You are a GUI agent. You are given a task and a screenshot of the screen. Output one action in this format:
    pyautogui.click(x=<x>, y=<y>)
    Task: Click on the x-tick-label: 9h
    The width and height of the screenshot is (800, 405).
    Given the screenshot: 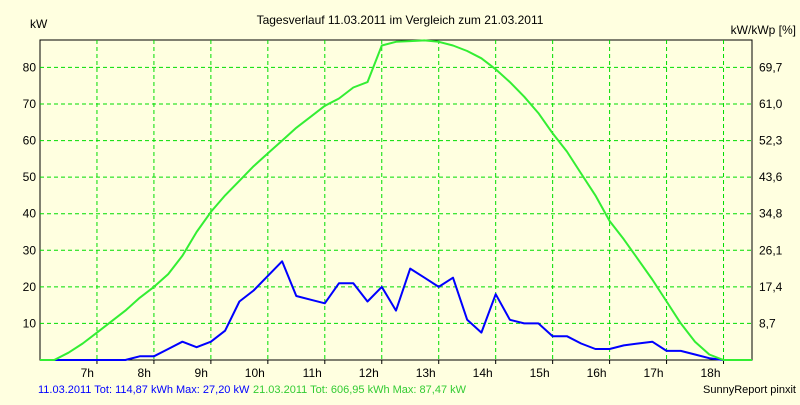 What is the action you would take?
    pyautogui.click(x=201, y=373)
    